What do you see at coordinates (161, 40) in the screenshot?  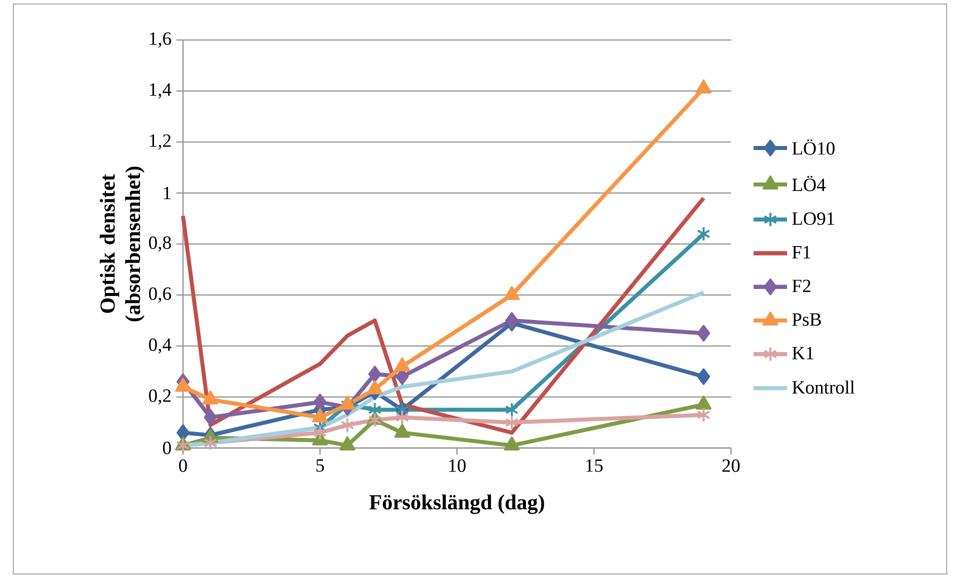 I see `y-tick-label: 1,6` at bounding box center [161, 40].